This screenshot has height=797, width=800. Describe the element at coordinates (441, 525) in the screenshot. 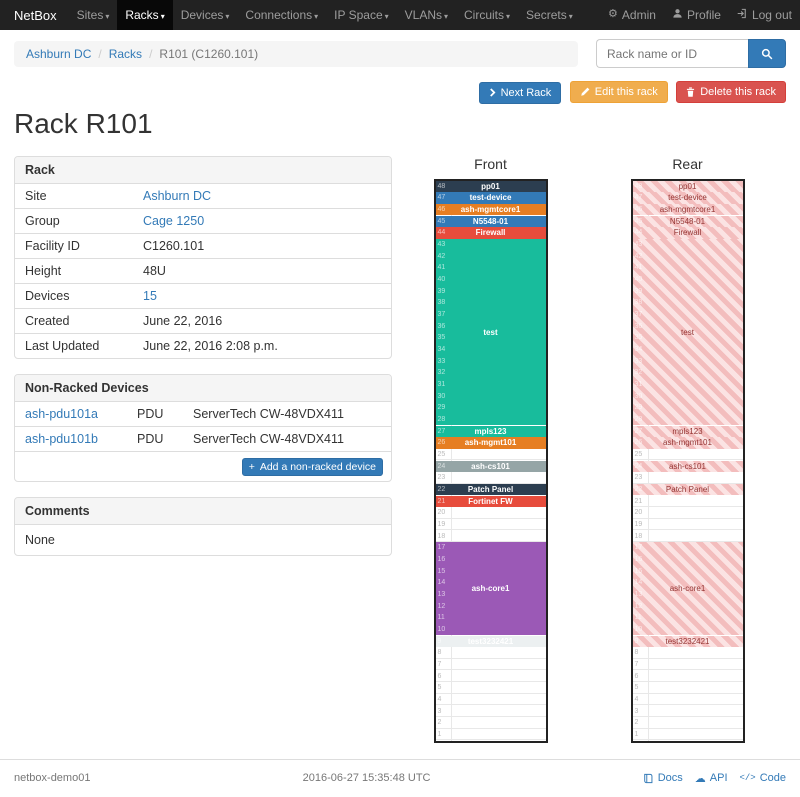

I see `rack-unit-number: 19` at that location.